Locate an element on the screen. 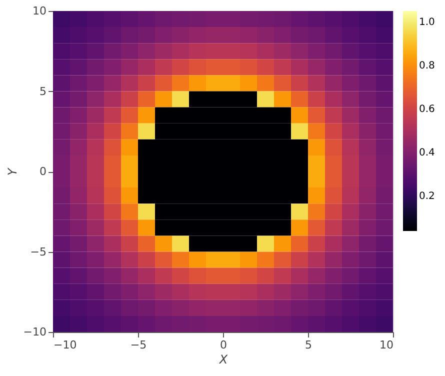 Image resolution: width=445 pixels, height=376 pixels. x-tick-label: −5 is located at coordinates (138, 345).